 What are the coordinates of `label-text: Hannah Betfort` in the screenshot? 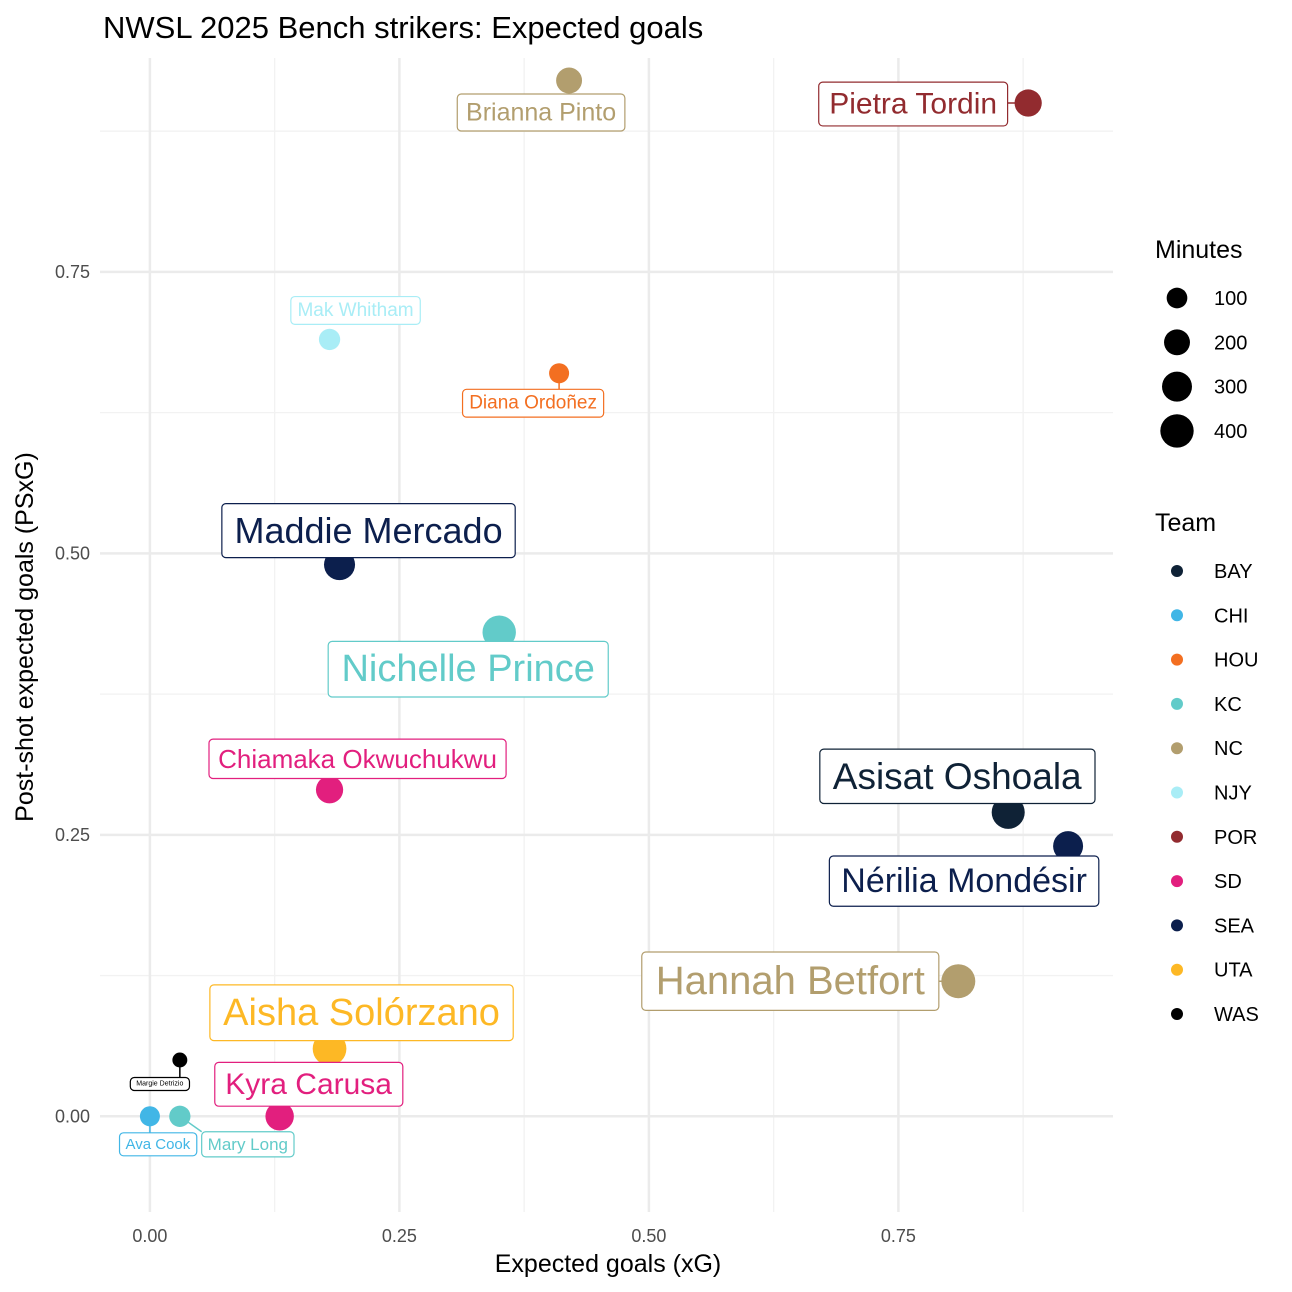 It's located at (790, 981).